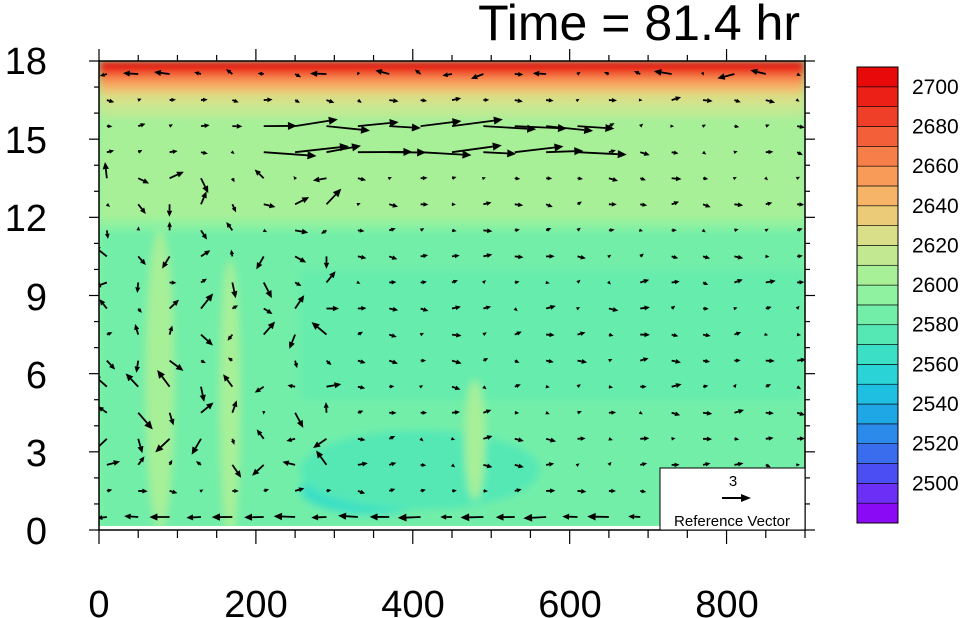 The image size is (970, 618). What do you see at coordinates (733, 481) in the screenshot?
I see `reference-vector-magnitude: 3` at bounding box center [733, 481].